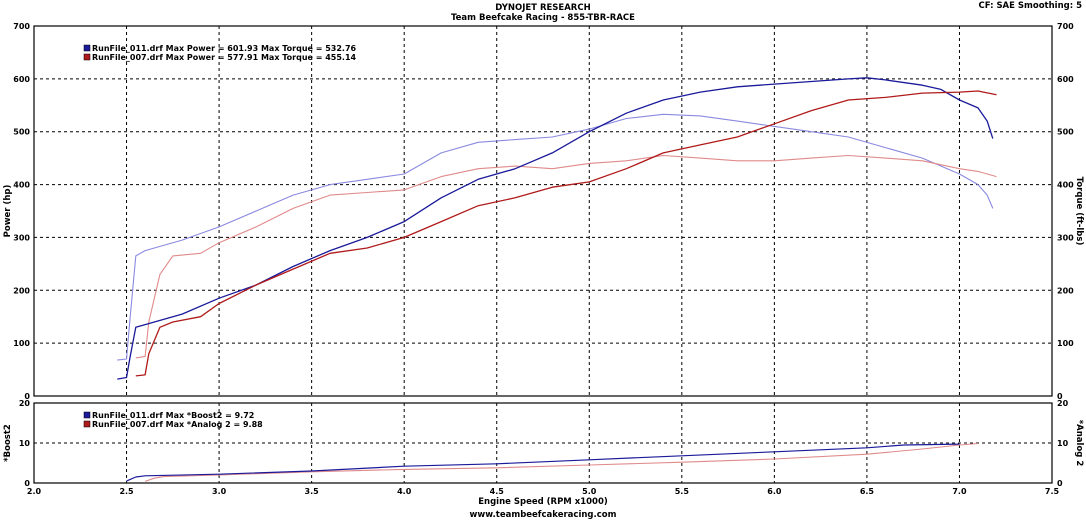  What do you see at coordinates (543, 18) in the screenshot?
I see `chart-subtitle: Team Beefcake Racing - 855-TBR-RACE` at bounding box center [543, 18].